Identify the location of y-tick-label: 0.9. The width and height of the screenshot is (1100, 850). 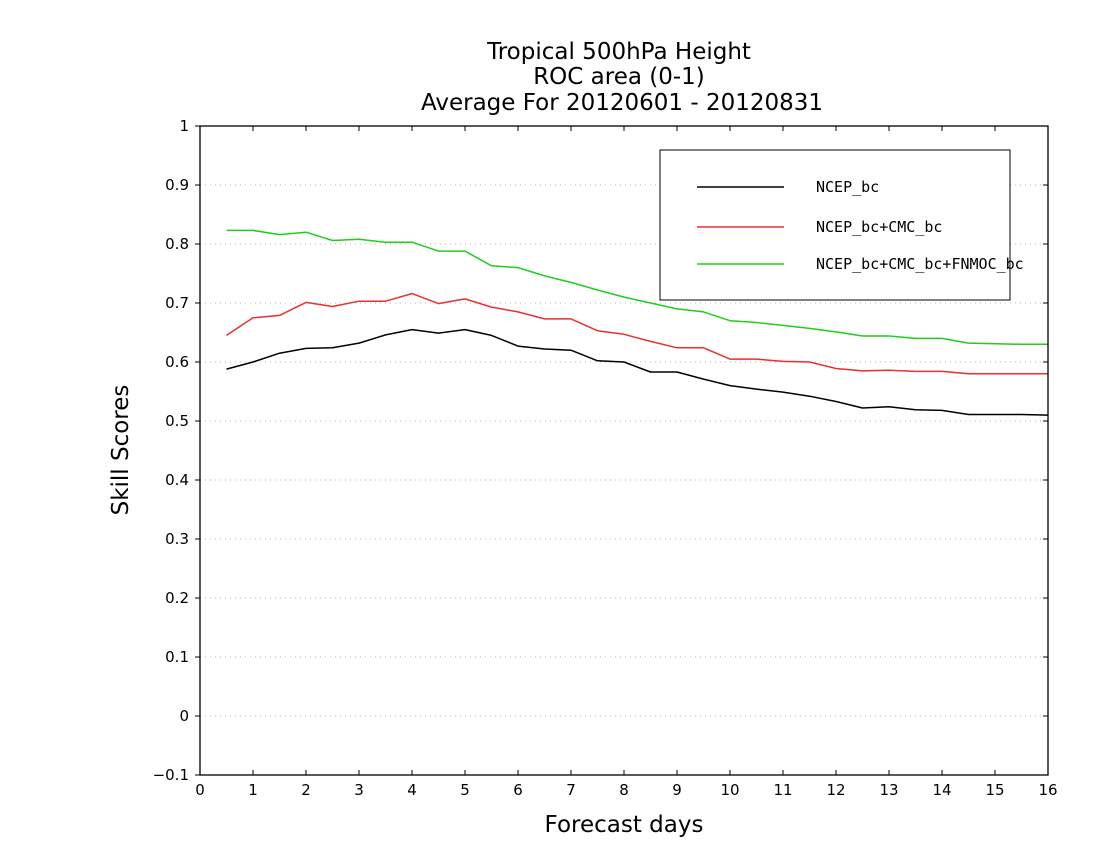
(177, 185).